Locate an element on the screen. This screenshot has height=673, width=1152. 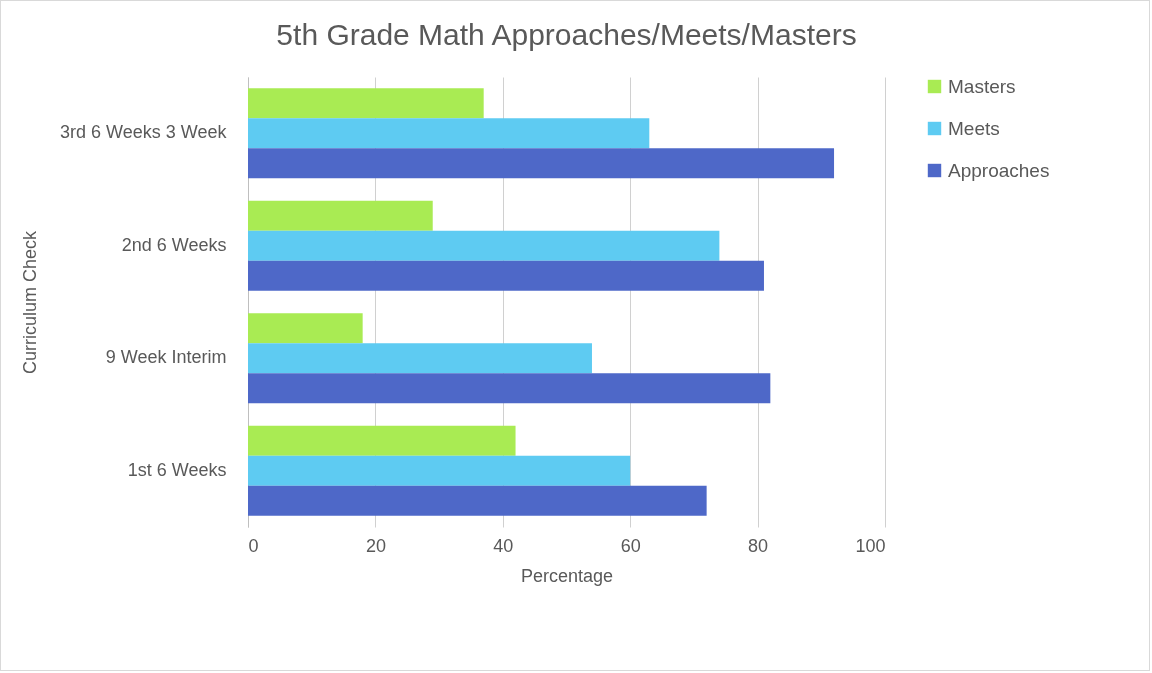
legend-label: Approaches is located at coordinates (999, 170).